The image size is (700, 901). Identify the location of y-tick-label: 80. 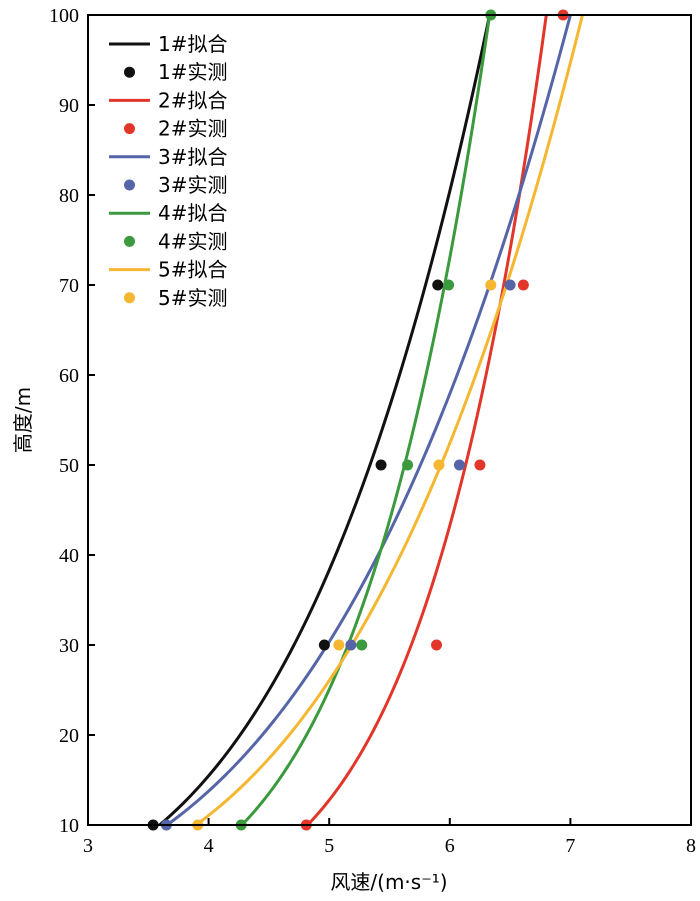
(69, 196).